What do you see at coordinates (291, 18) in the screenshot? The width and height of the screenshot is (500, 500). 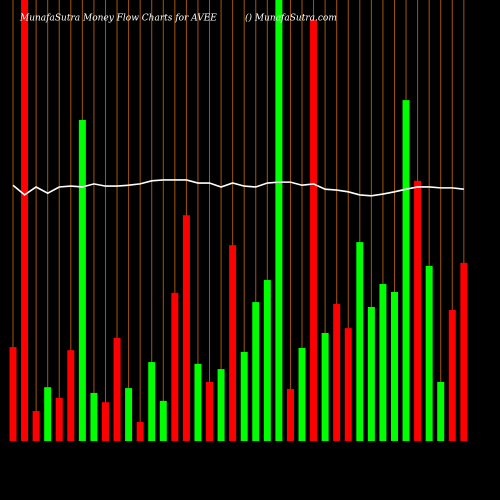 I see `chart-subtitle: () MunafaSutra.com` at bounding box center [291, 18].